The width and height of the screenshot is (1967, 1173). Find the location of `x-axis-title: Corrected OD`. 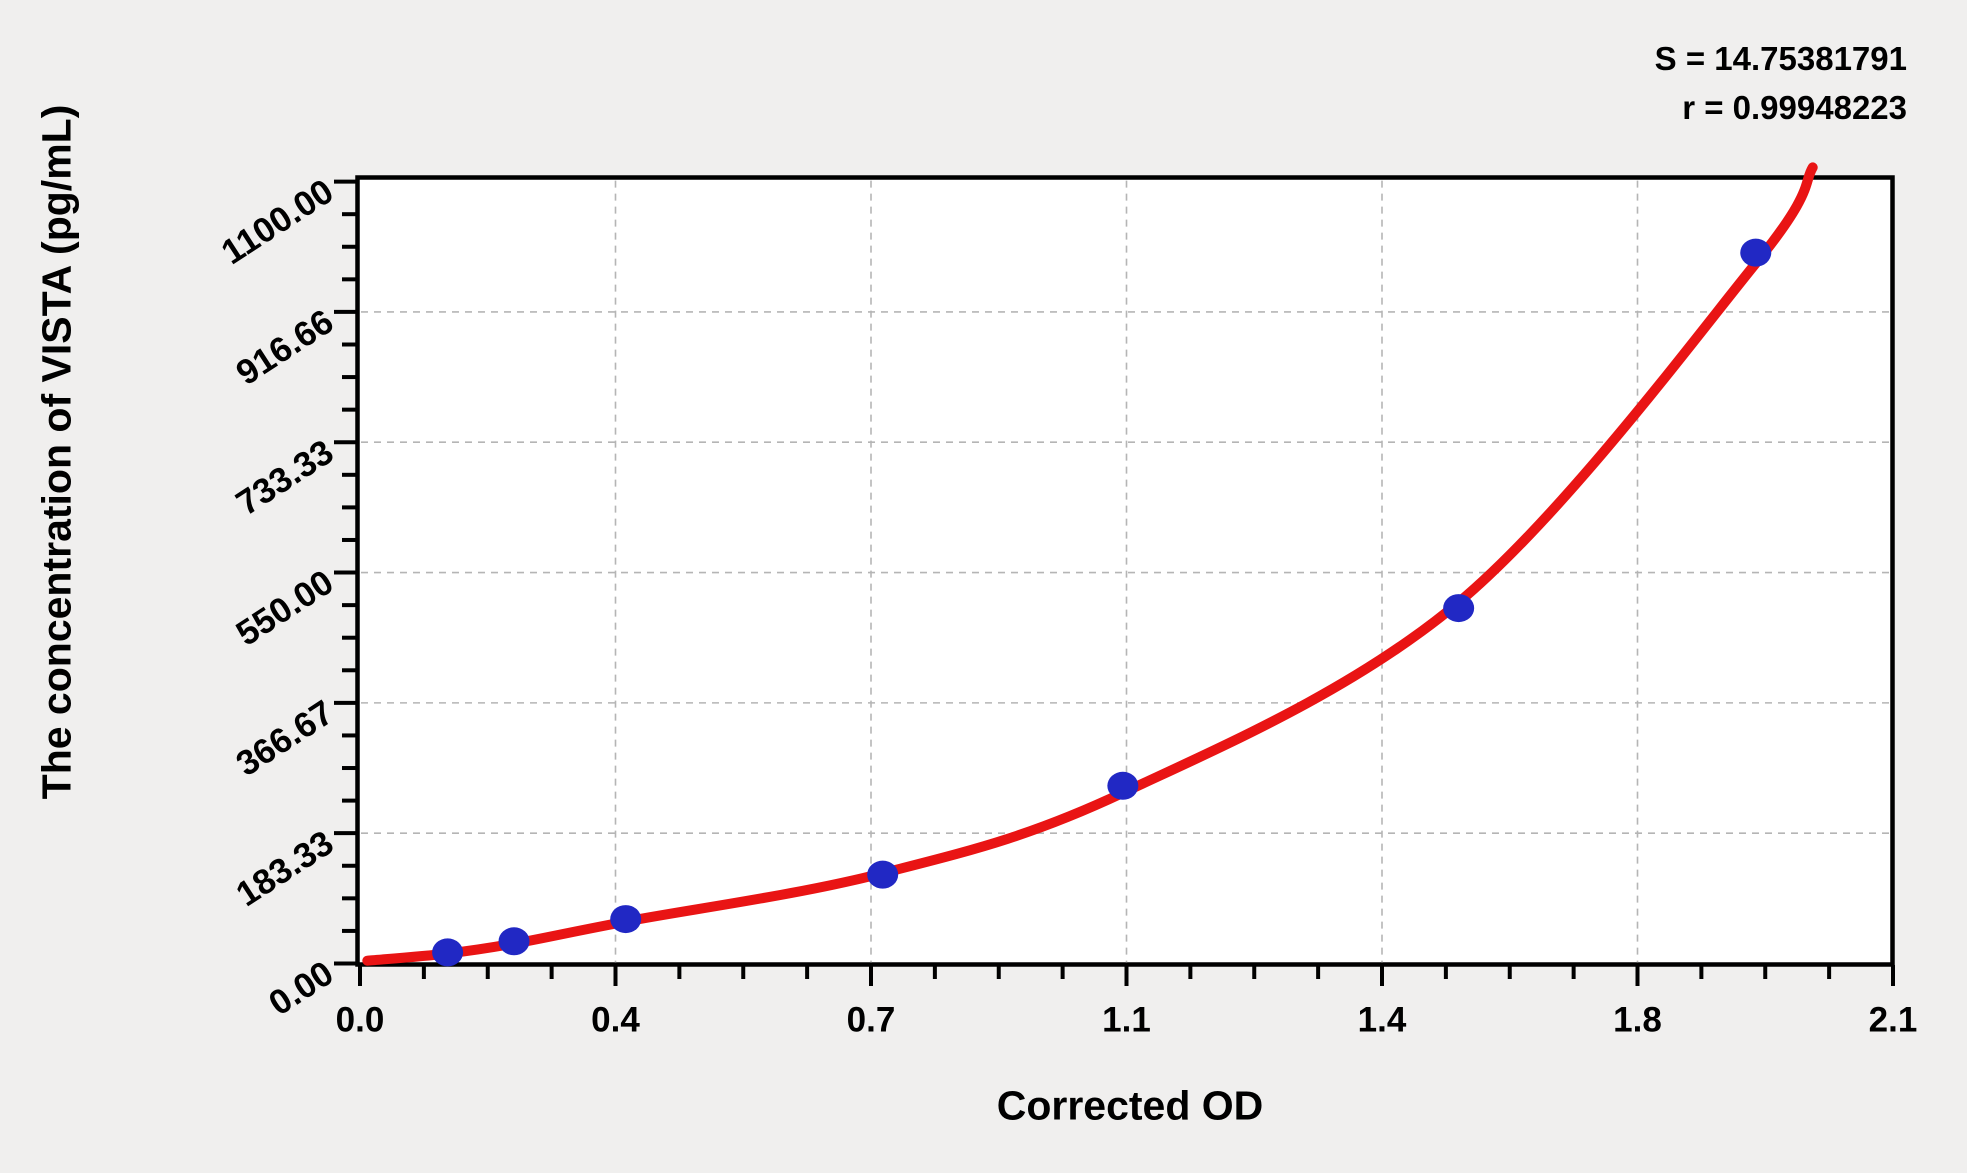

x-axis-title: Corrected OD is located at coordinates (1130, 1105).